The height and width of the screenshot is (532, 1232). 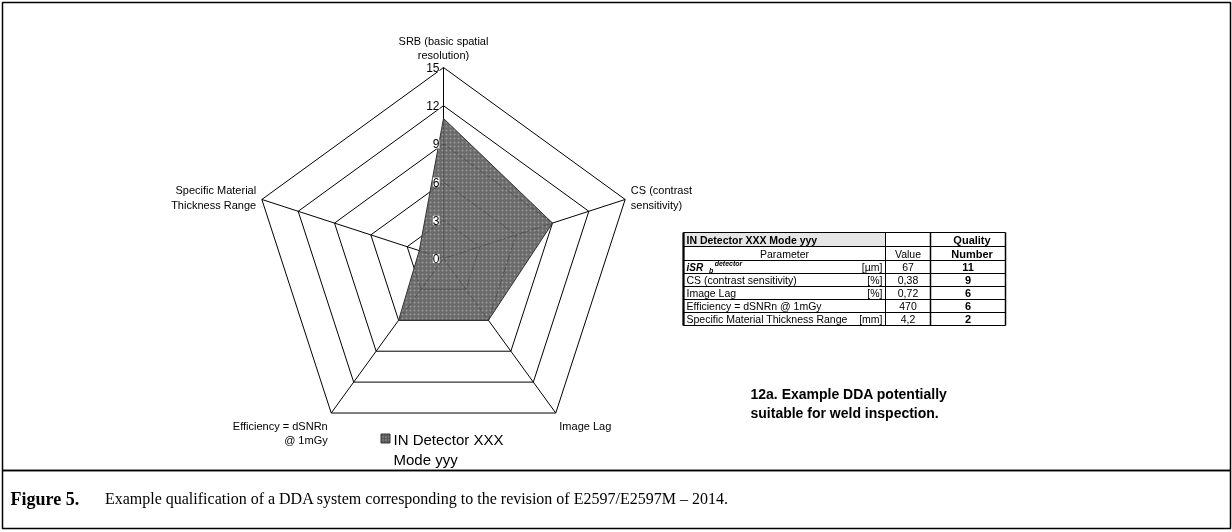 I want to click on y-tick-label: 9, so click(x=436, y=144).